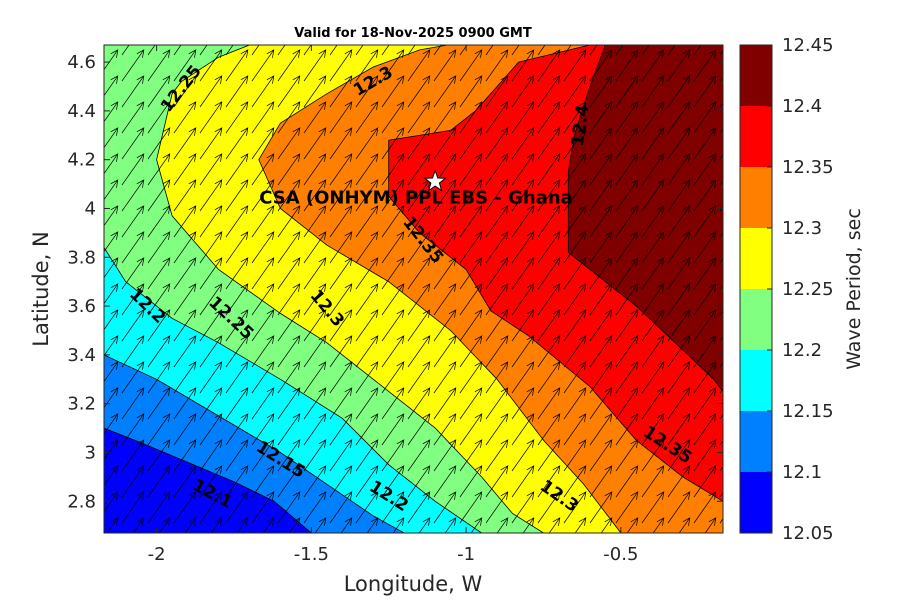 This screenshot has width=900, height=600. I want to click on chart-title: Valid for 18-Nov-2025 0900 GMT, so click(413, 33).